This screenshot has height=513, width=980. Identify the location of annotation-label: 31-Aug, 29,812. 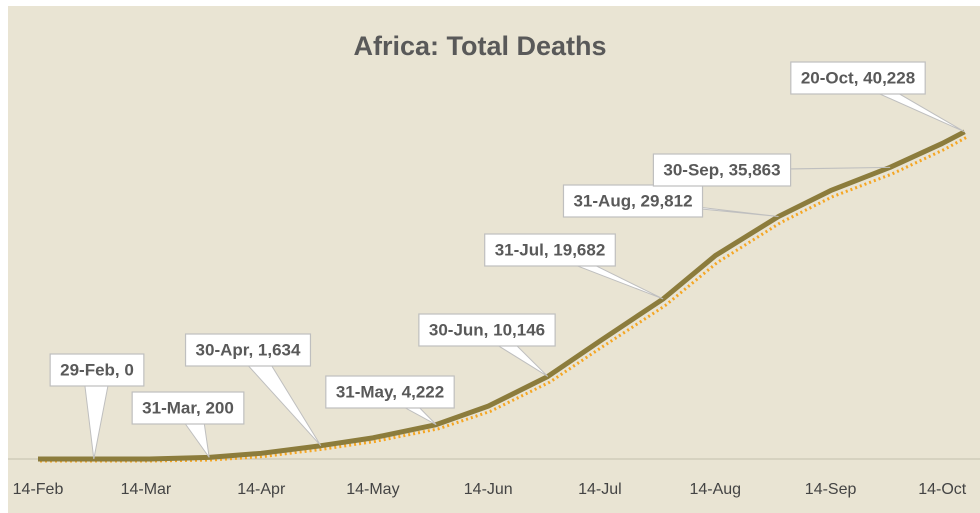
(632, 200).